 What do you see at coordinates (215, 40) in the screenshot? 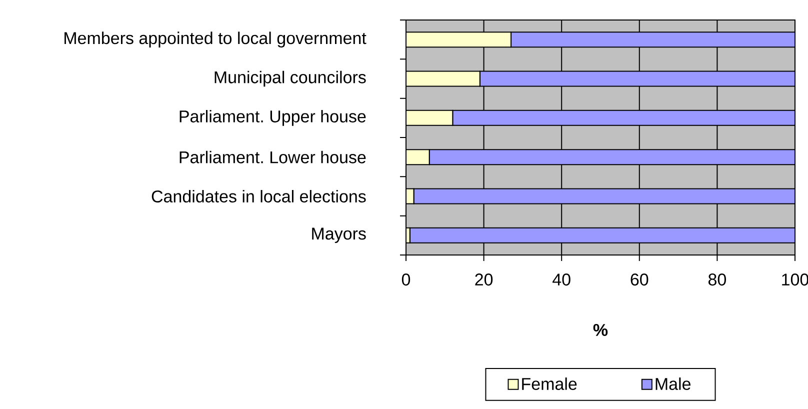
I see `y-tick-label: Members appointed to local government` at bounding box center [215, 40].